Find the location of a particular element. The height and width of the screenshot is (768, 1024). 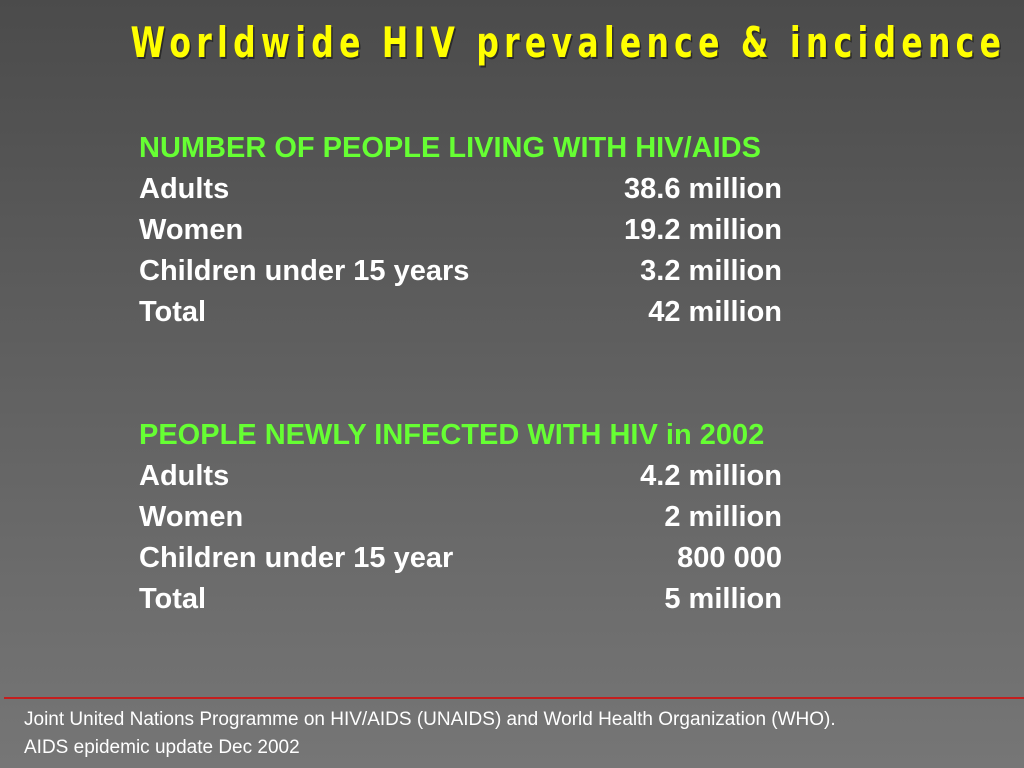

stat-row-women: Women 19.2 million is located at coordinates (519, 230).